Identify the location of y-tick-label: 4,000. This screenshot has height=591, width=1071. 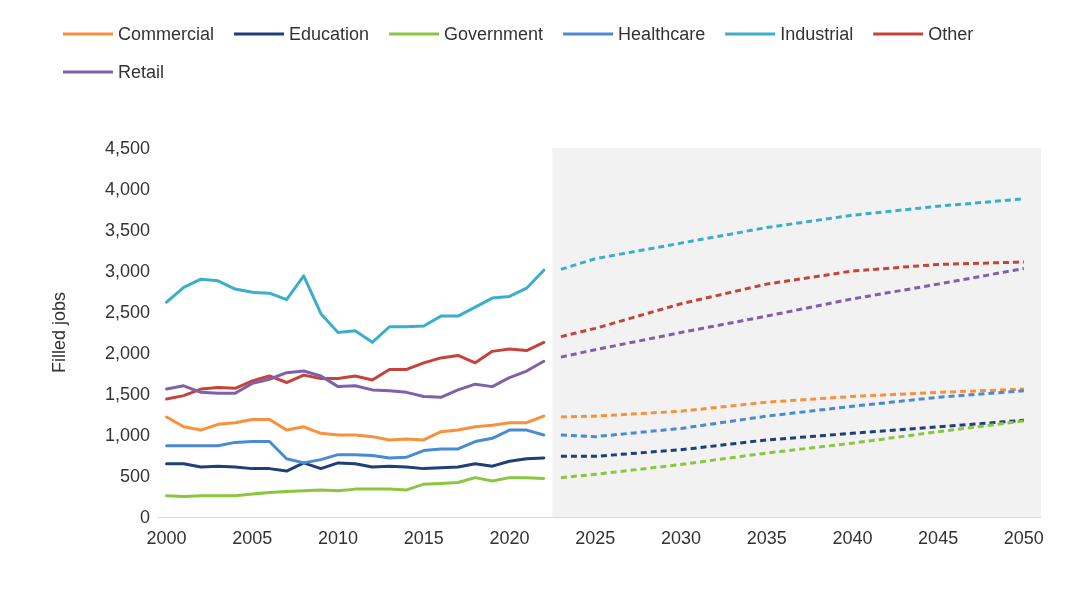
(127, 189).